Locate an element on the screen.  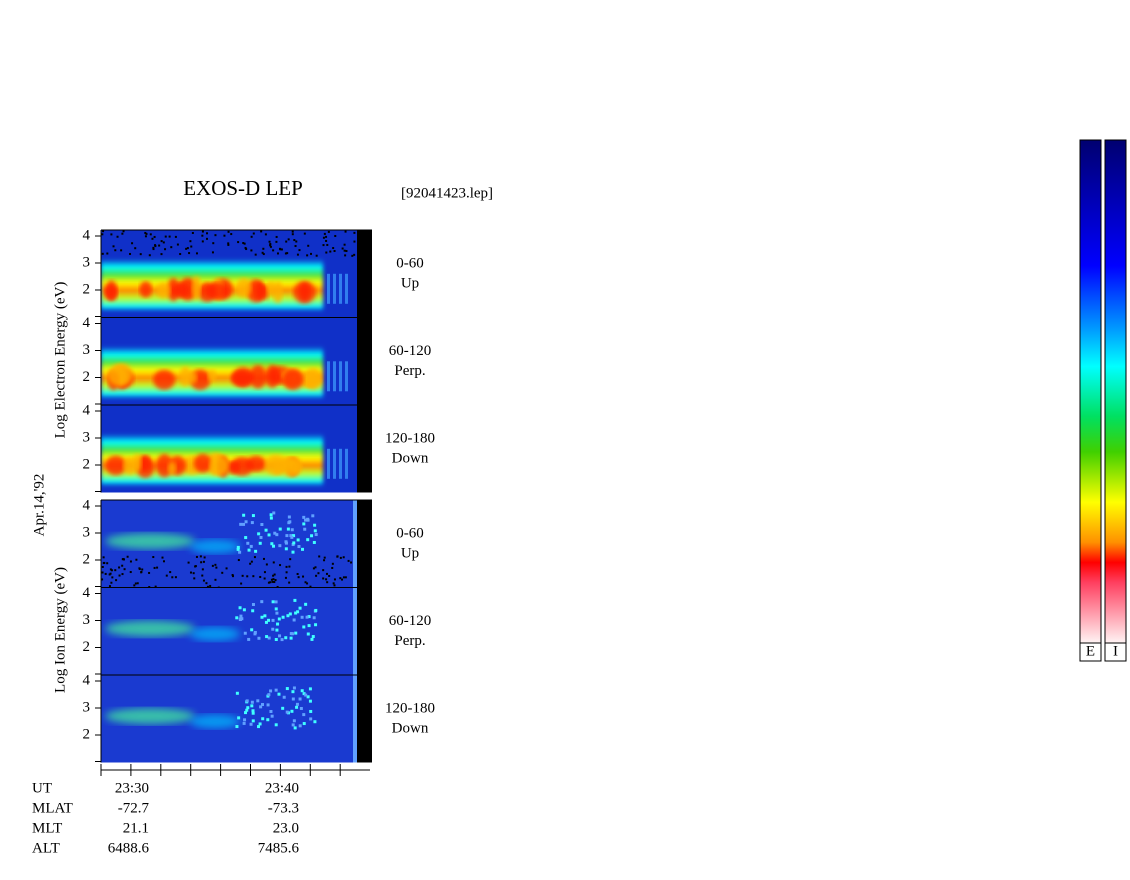
edge is located at coordinates (355, 631).